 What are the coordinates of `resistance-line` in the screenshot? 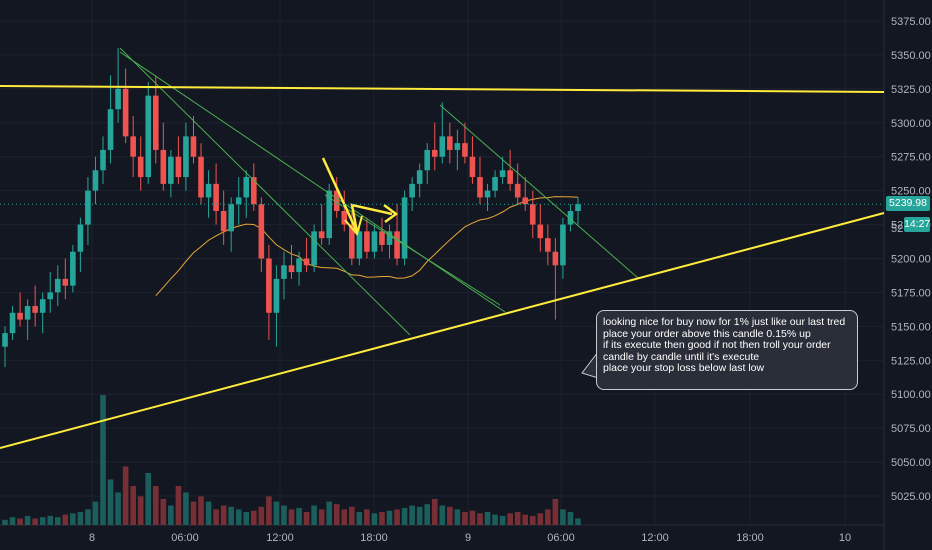 It's located at (442, 89).